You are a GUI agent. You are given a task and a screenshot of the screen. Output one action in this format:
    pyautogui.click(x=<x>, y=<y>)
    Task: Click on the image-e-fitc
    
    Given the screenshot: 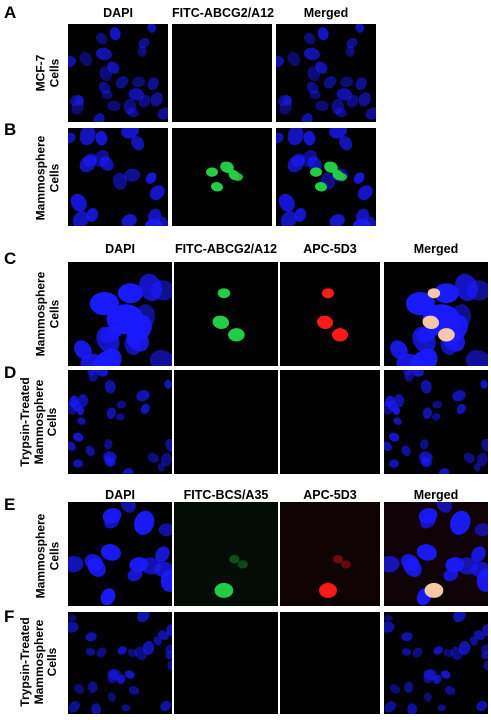 What is the action you would take?
    pyautogui.click(x=226, y=554)
    